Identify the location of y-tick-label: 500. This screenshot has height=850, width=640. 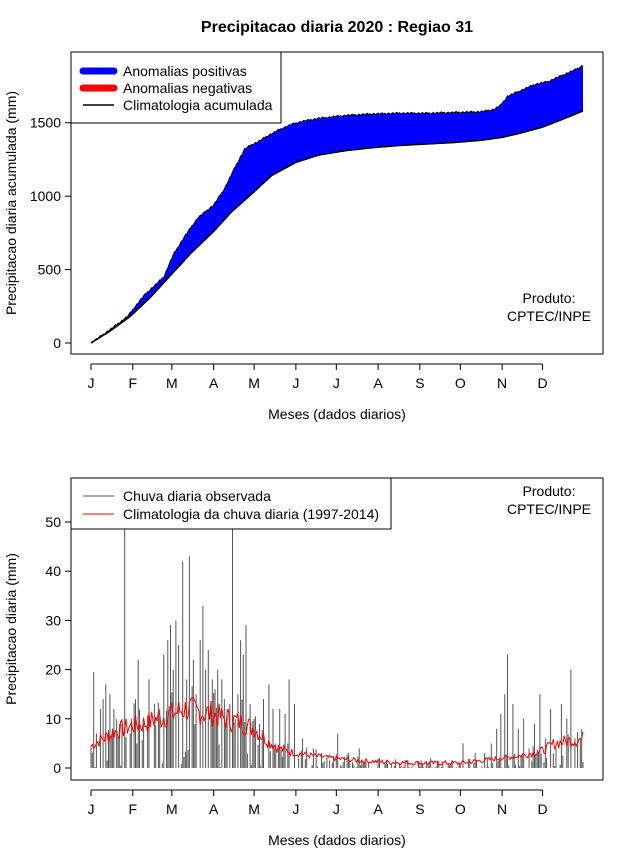
(50, 270).